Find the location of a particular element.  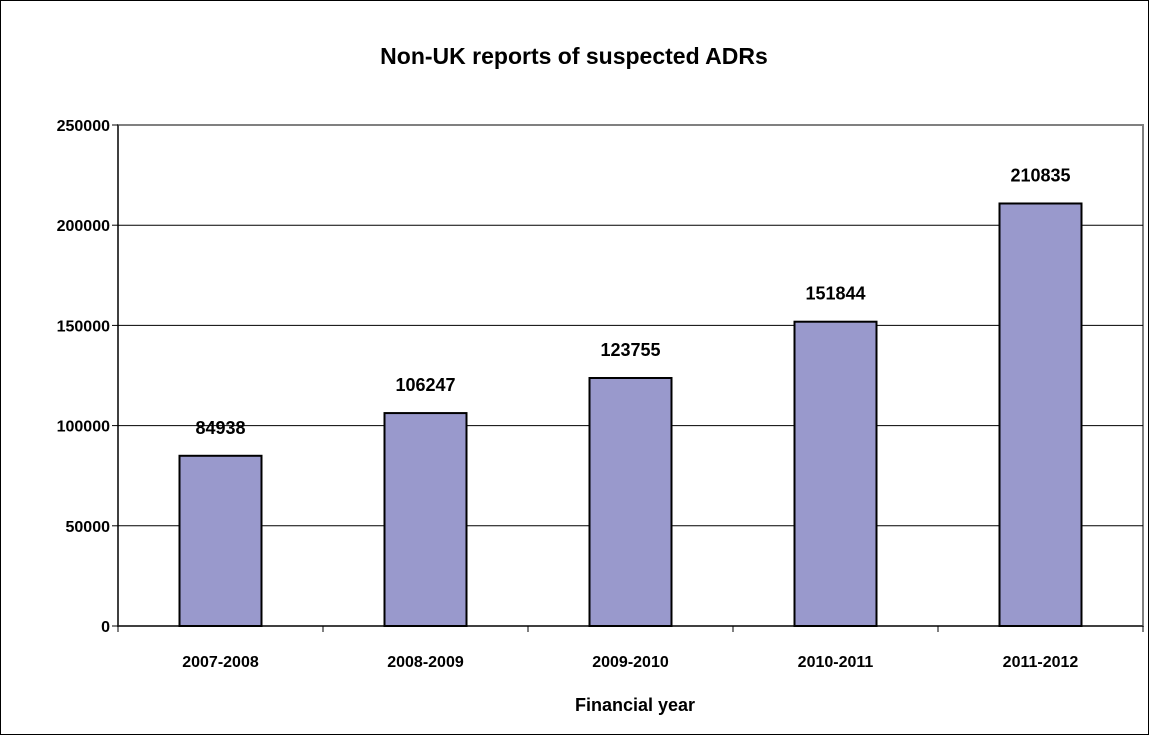

data-label: 106247 is located at coordinates (425, 385).